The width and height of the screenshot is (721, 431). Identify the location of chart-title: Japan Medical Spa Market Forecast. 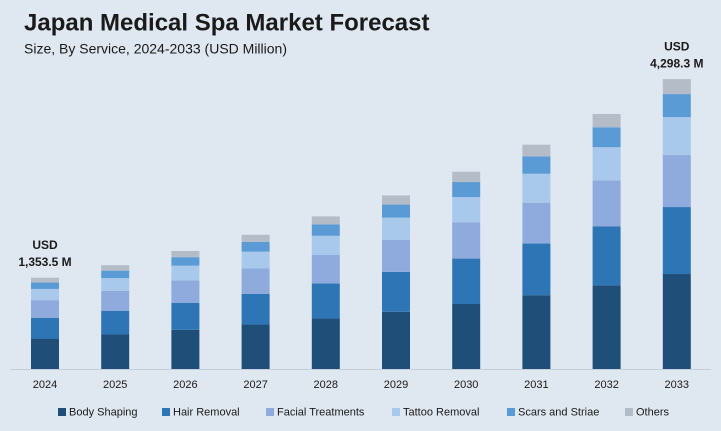
(227, 22).